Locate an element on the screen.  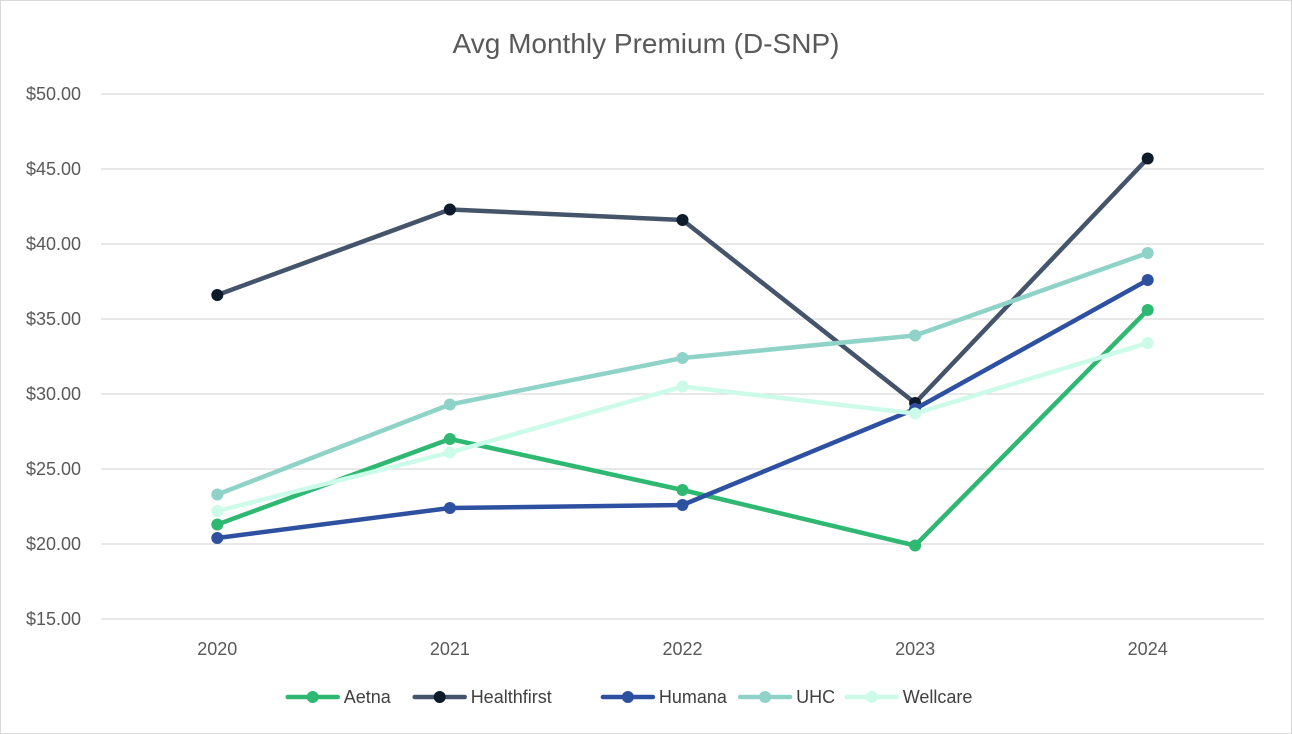
legend-item-aetna: Aetna is located at coordinates (338, 697).